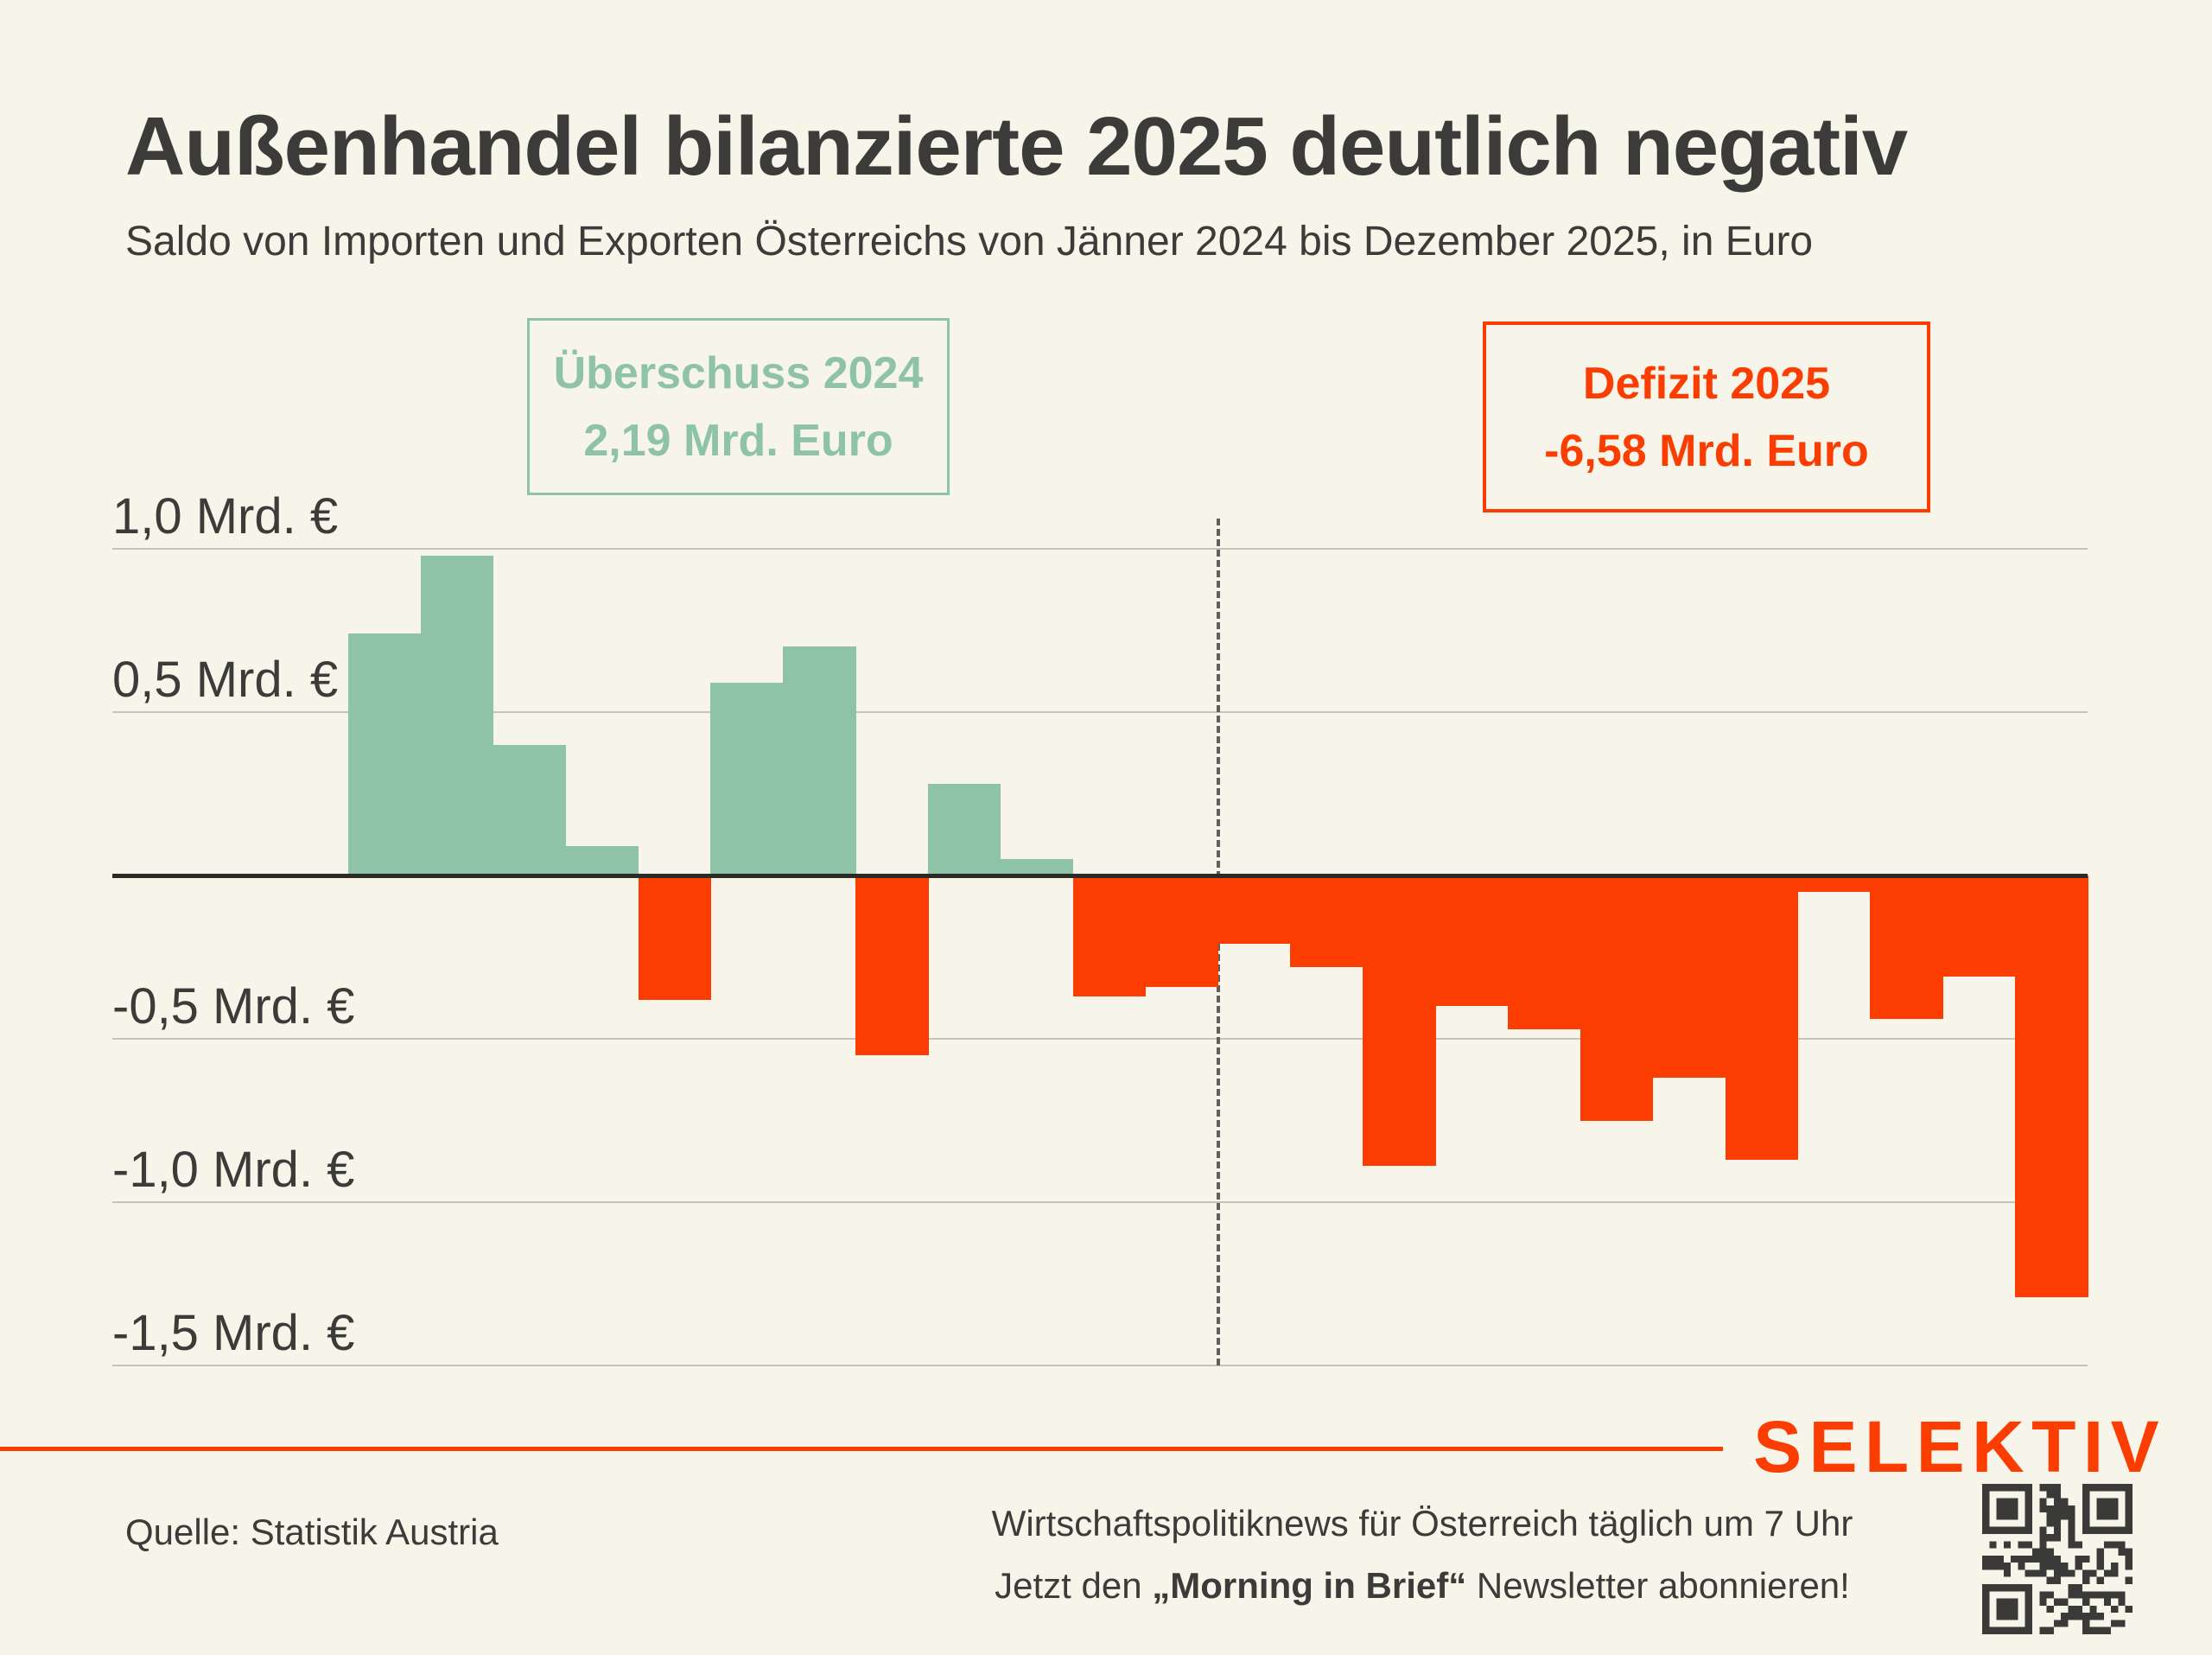 The height and width of the screenshot is (1655, 2212). What do you see at coordinates (1658, 1585) in the screenshot?
I see `newsletter-line2-suffix: Newsletter abonnieren!` at bounding box center [1658, 1585].